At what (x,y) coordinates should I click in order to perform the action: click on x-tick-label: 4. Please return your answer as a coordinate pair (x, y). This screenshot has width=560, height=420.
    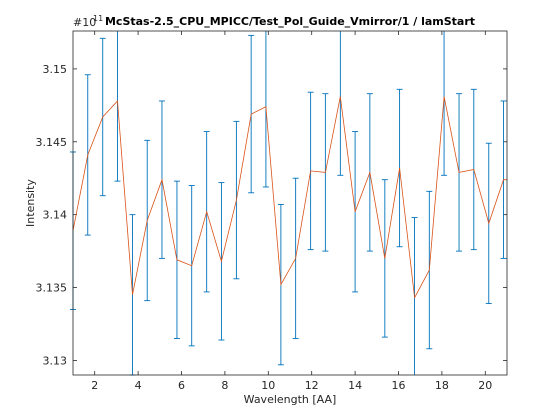
    Looking at the image, I should click on (138, 385).